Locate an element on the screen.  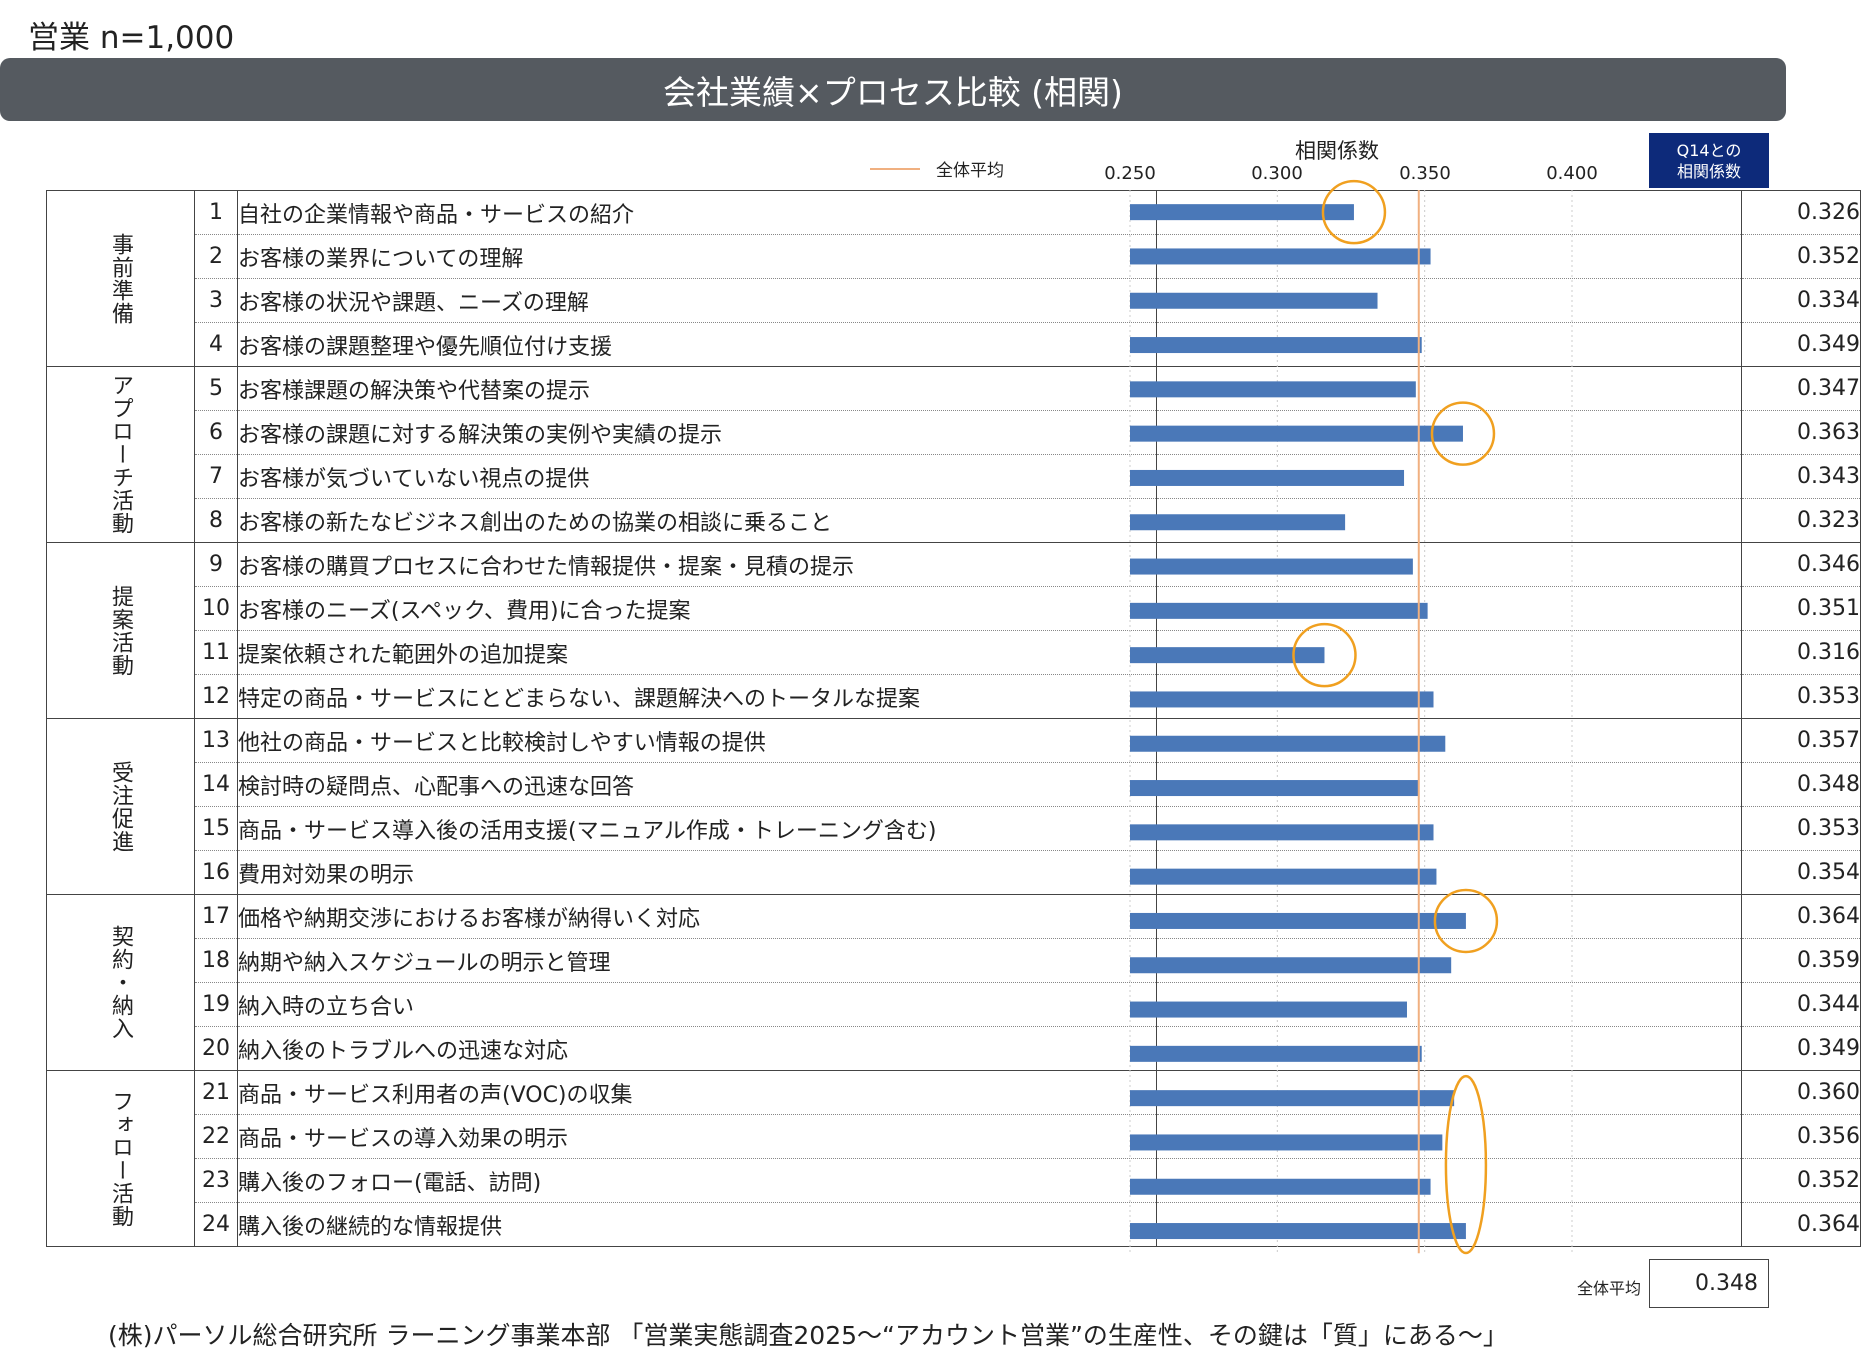
item-label: お客様の課題整理や優先順位付け支援 is located at coordinates (697, 344).